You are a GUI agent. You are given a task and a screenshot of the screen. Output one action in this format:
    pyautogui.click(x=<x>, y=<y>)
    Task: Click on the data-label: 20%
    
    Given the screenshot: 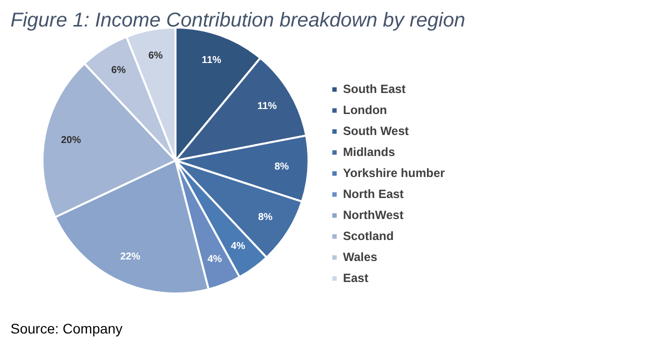 What is the action you would take?
    pyautogui.click(x=71, y=140)
    